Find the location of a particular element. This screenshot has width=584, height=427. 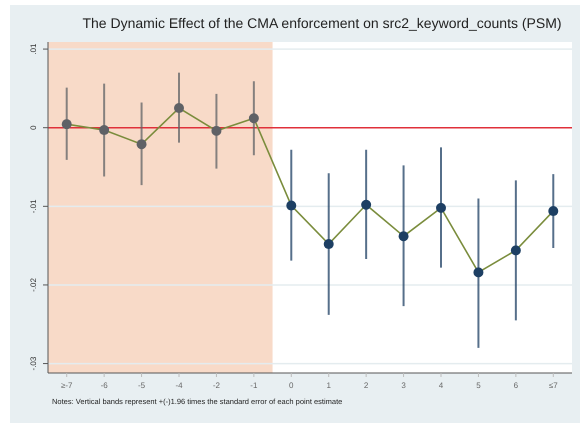

x-tick-label: 3 is located at coordinates (403, 385).